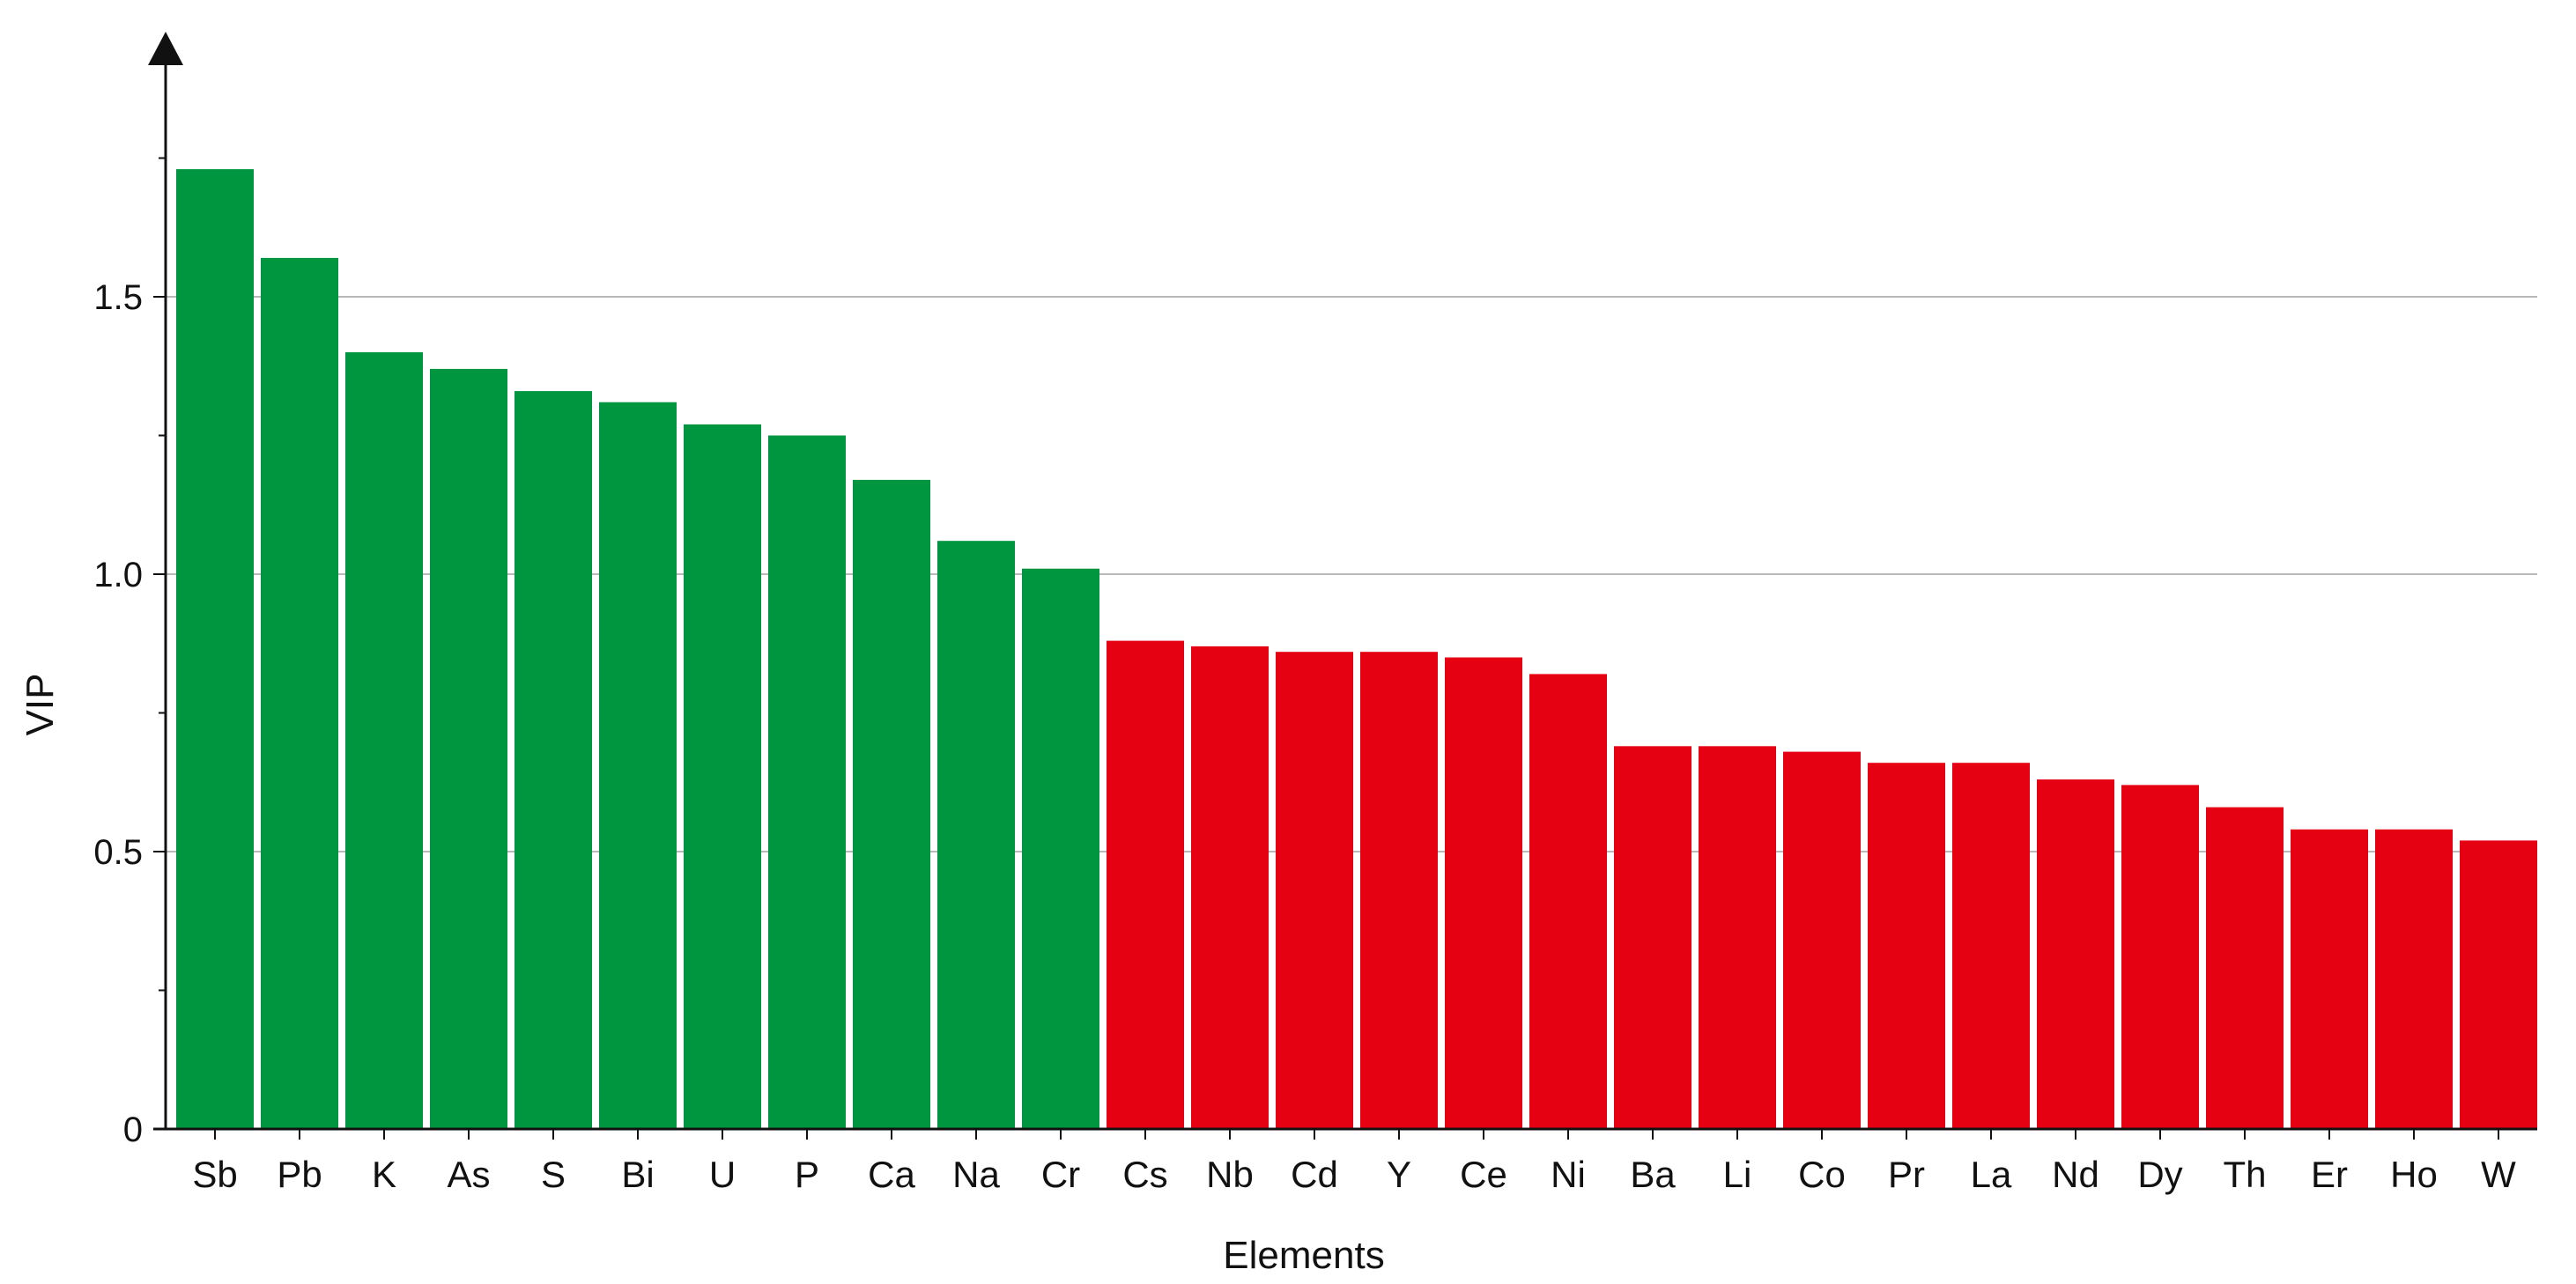 The width and height of the screenshot is (2576, 1284). Describe the element at coordinates (554, 1174) in the screenshot. I see `x-tick-label: S` at that location.